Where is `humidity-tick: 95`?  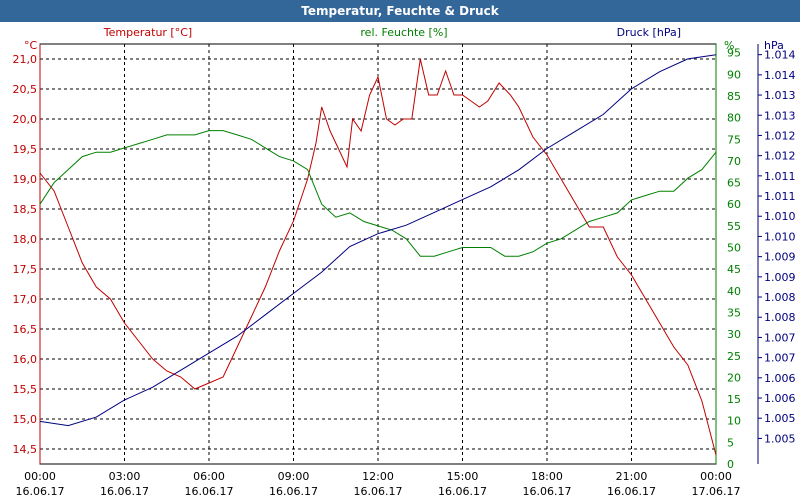 humidity-tick: 95 is located at coordinates (734, 53).